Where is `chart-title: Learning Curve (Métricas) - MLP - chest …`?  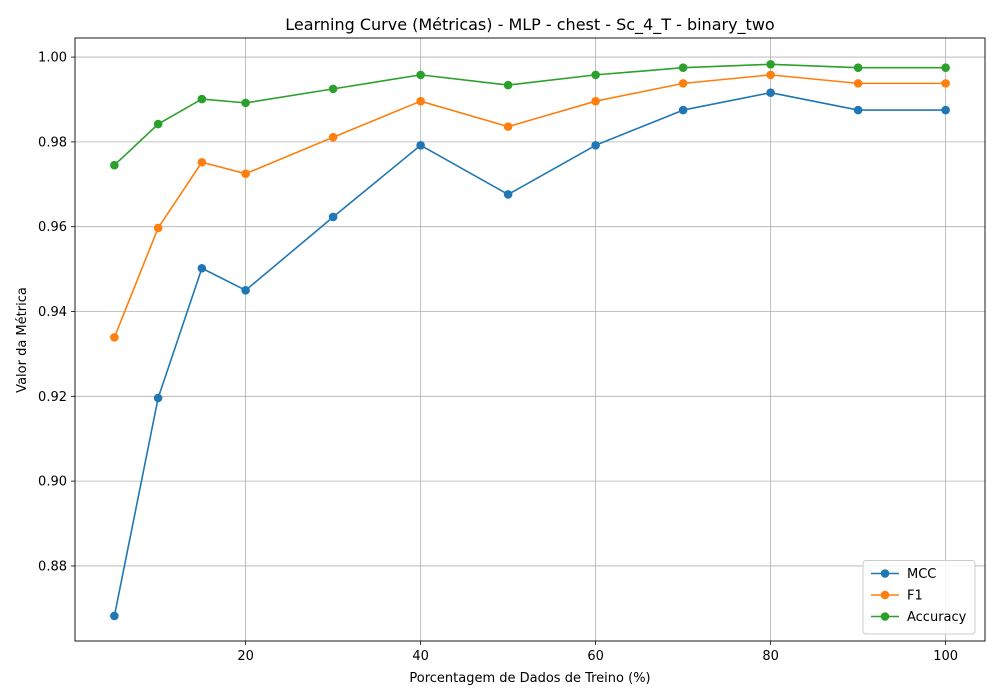 chart-title: Learning Curve (Métricas) - MLP - chest … is located at coordinates (529, 25).